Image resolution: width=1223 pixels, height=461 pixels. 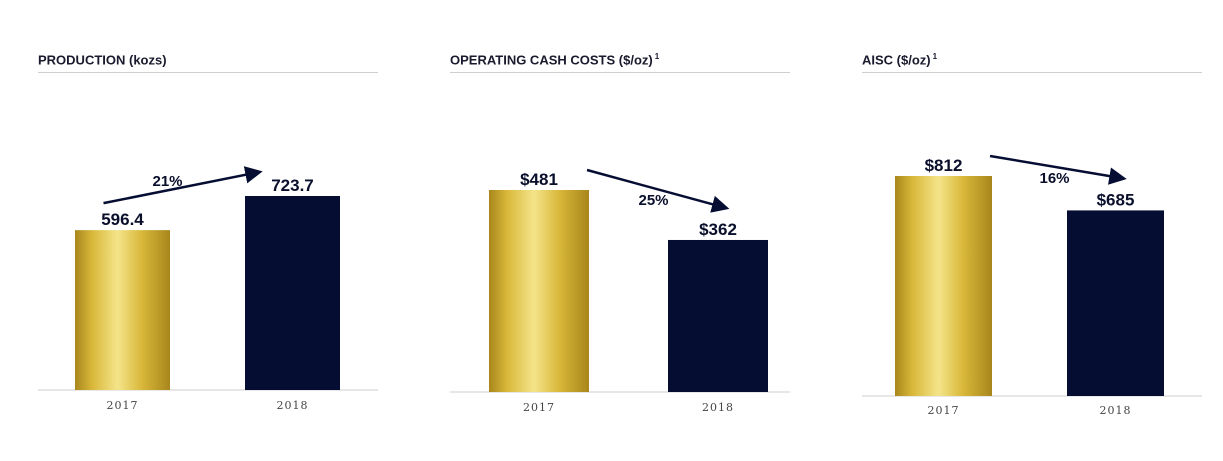 What do you see at coordinates (208, 289) in the screenshot?
I see `production-plot: 596.4 2017 723.7 2018 21%` at bounding box center [208, 289].